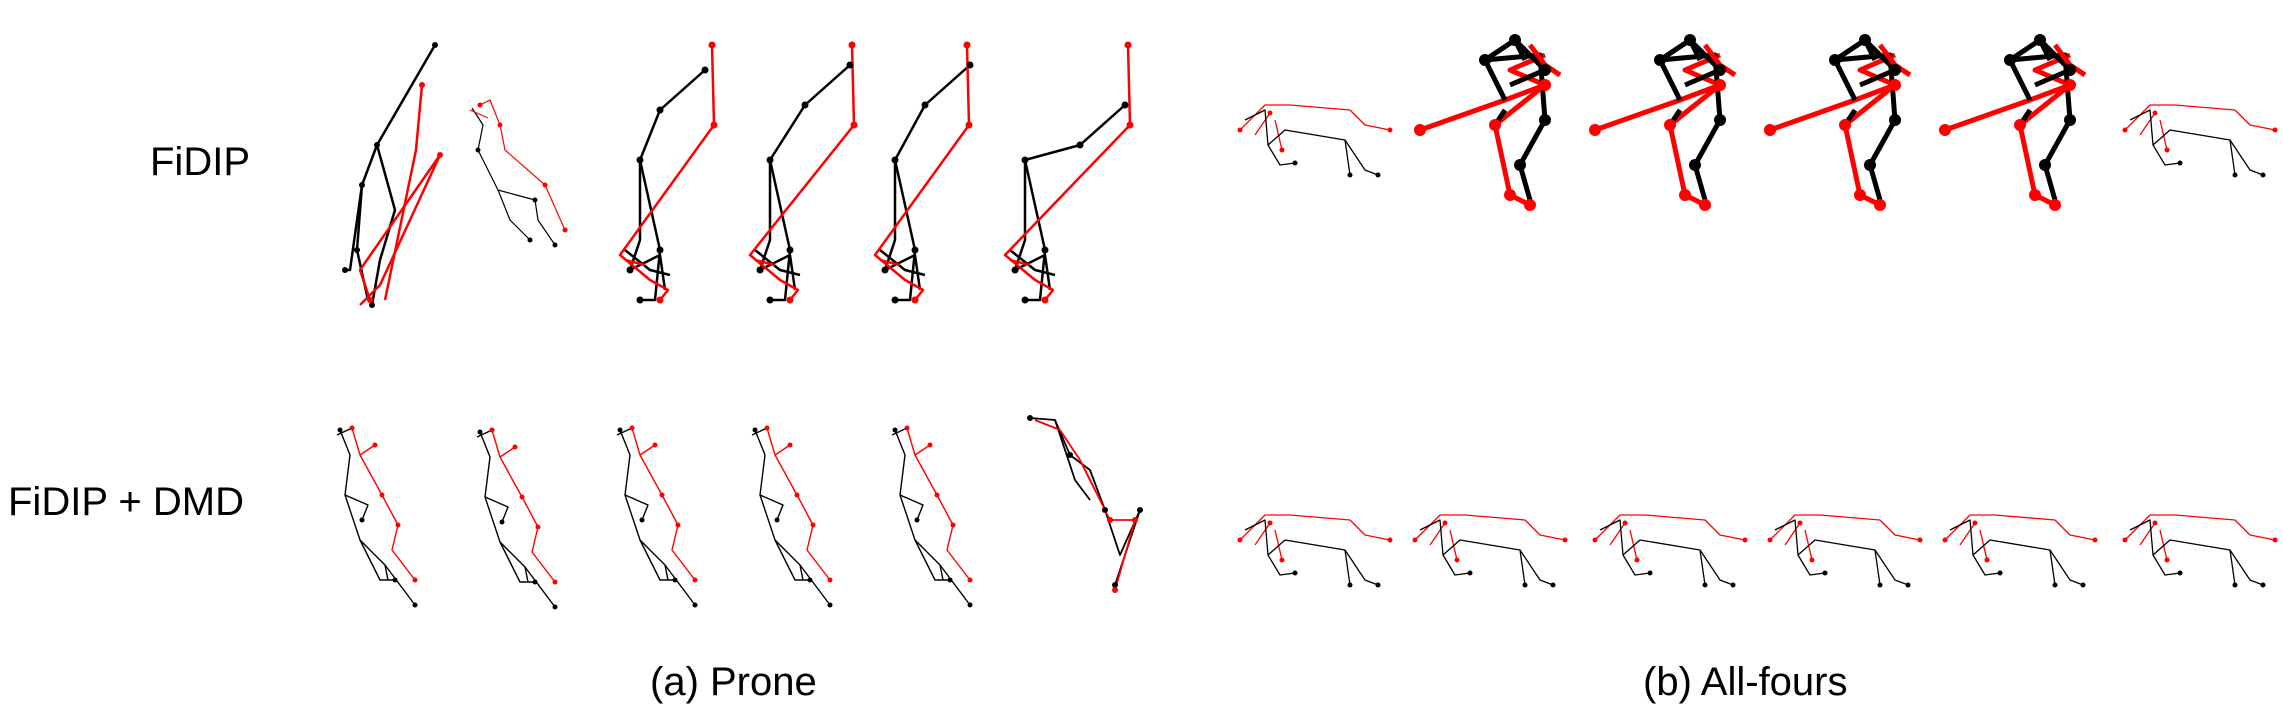 This screenshot has height=724, width=2283. I want to click on caption-prone: (a) Prone, so click(733, 682).